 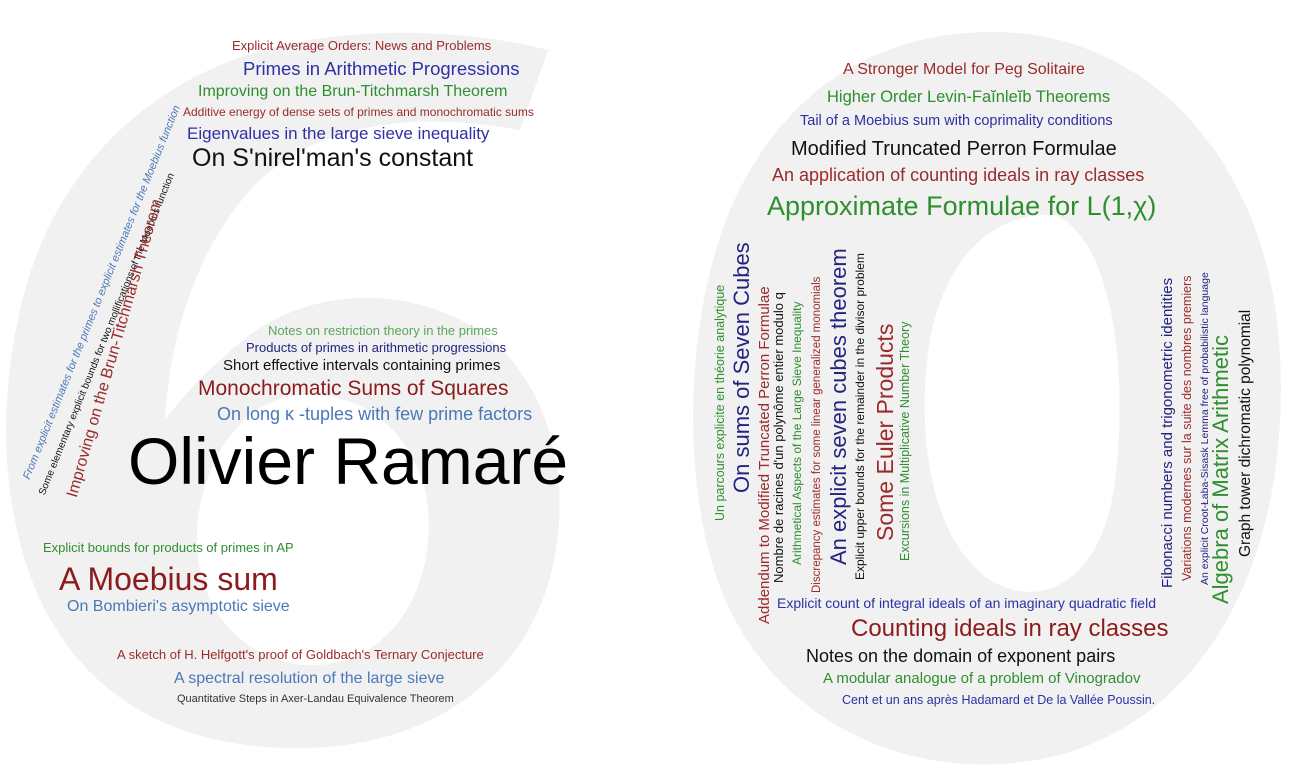 I want to click on title-counting-ideals-ray-classes: Counting ideals in ray classes, so click(x=1010, y=628).